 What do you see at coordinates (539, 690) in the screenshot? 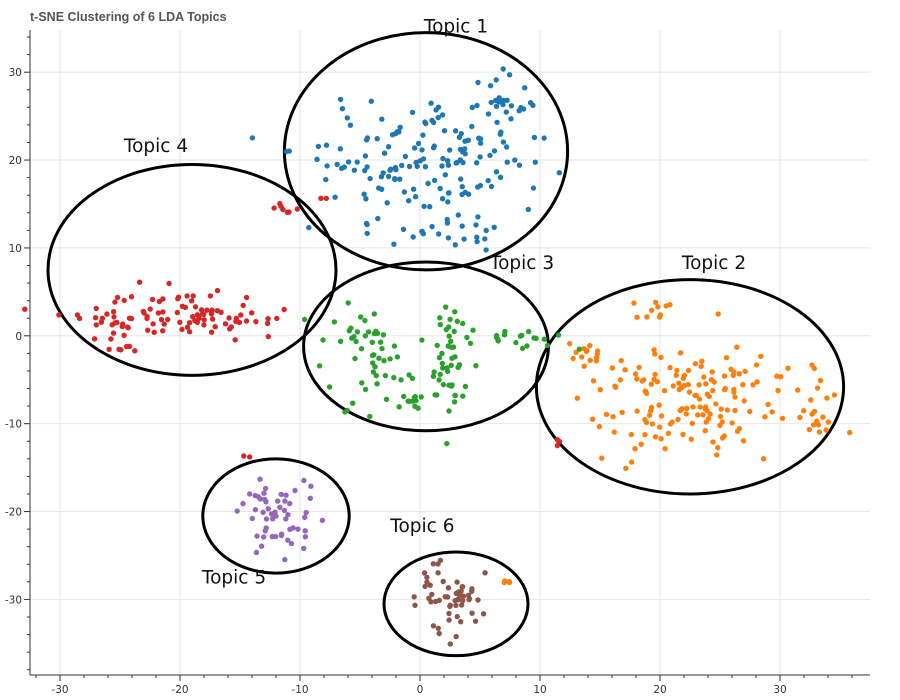
I see `x-tick-label: 10` at bounding box center [539, 690].